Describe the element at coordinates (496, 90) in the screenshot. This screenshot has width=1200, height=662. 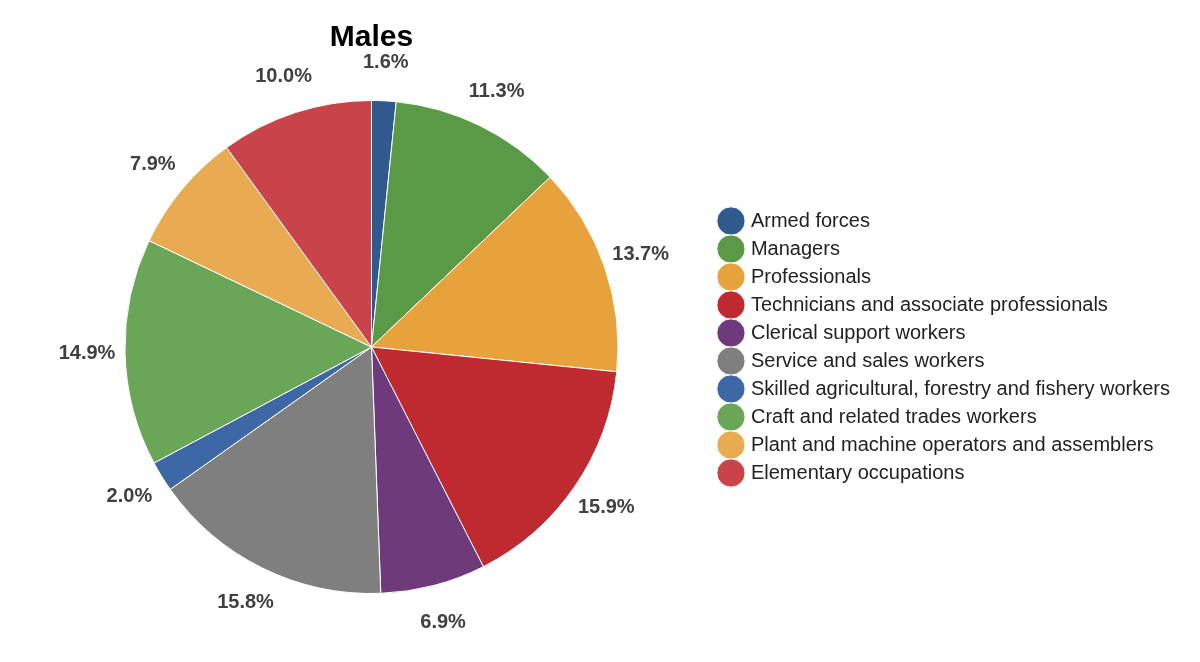
I see `data-label: 11.3%` at that location.